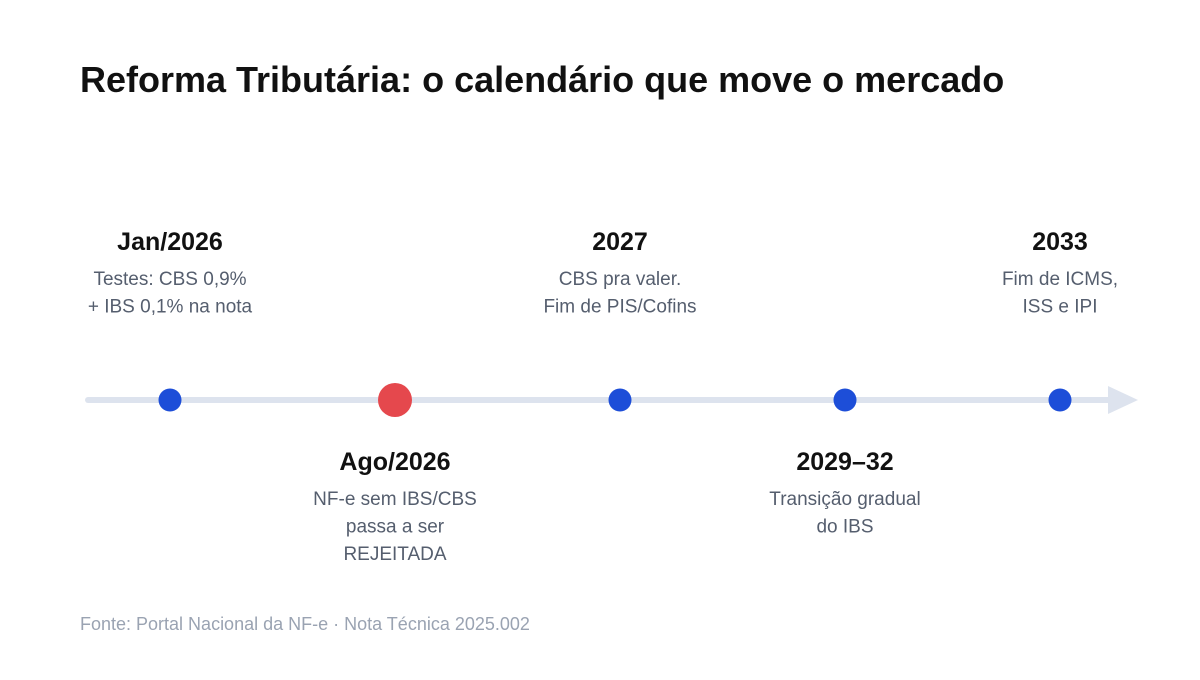  I want to click on event-description: Fim de PIS/Cofins, so click(619, 307).